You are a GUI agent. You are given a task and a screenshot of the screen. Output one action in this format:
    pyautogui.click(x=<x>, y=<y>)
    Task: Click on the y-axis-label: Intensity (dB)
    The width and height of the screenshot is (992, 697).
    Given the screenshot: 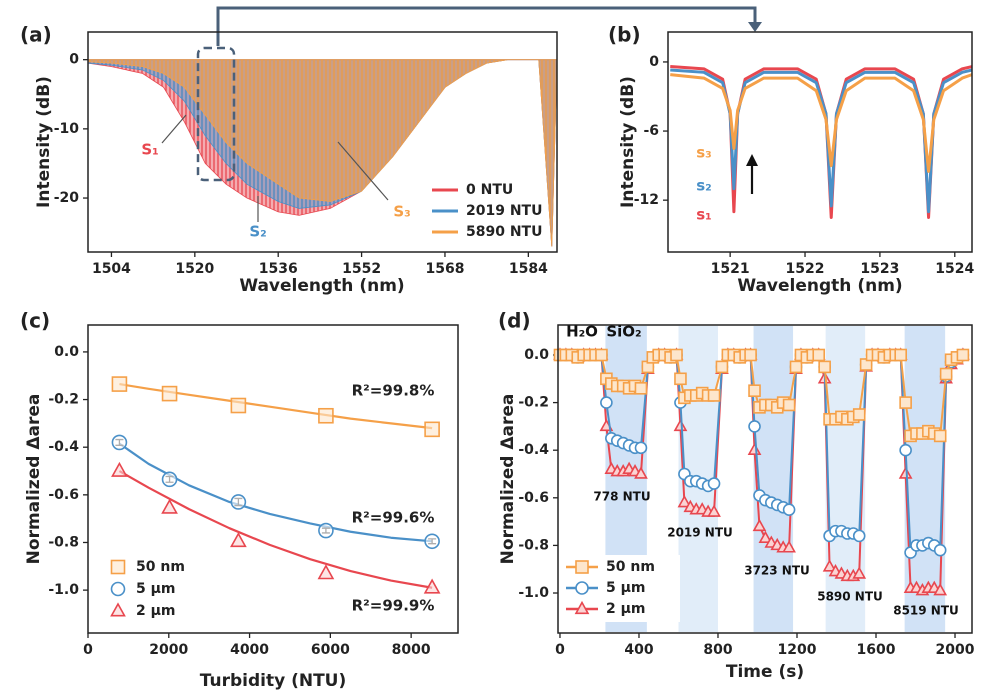 What is the action you would take?
    pyautogui.click(x=628, y=142)
    